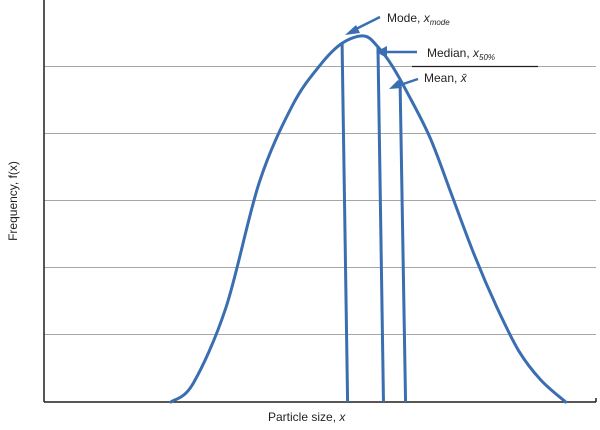  I want to click on median-annotation: Median, x50%, so click(461, 54).